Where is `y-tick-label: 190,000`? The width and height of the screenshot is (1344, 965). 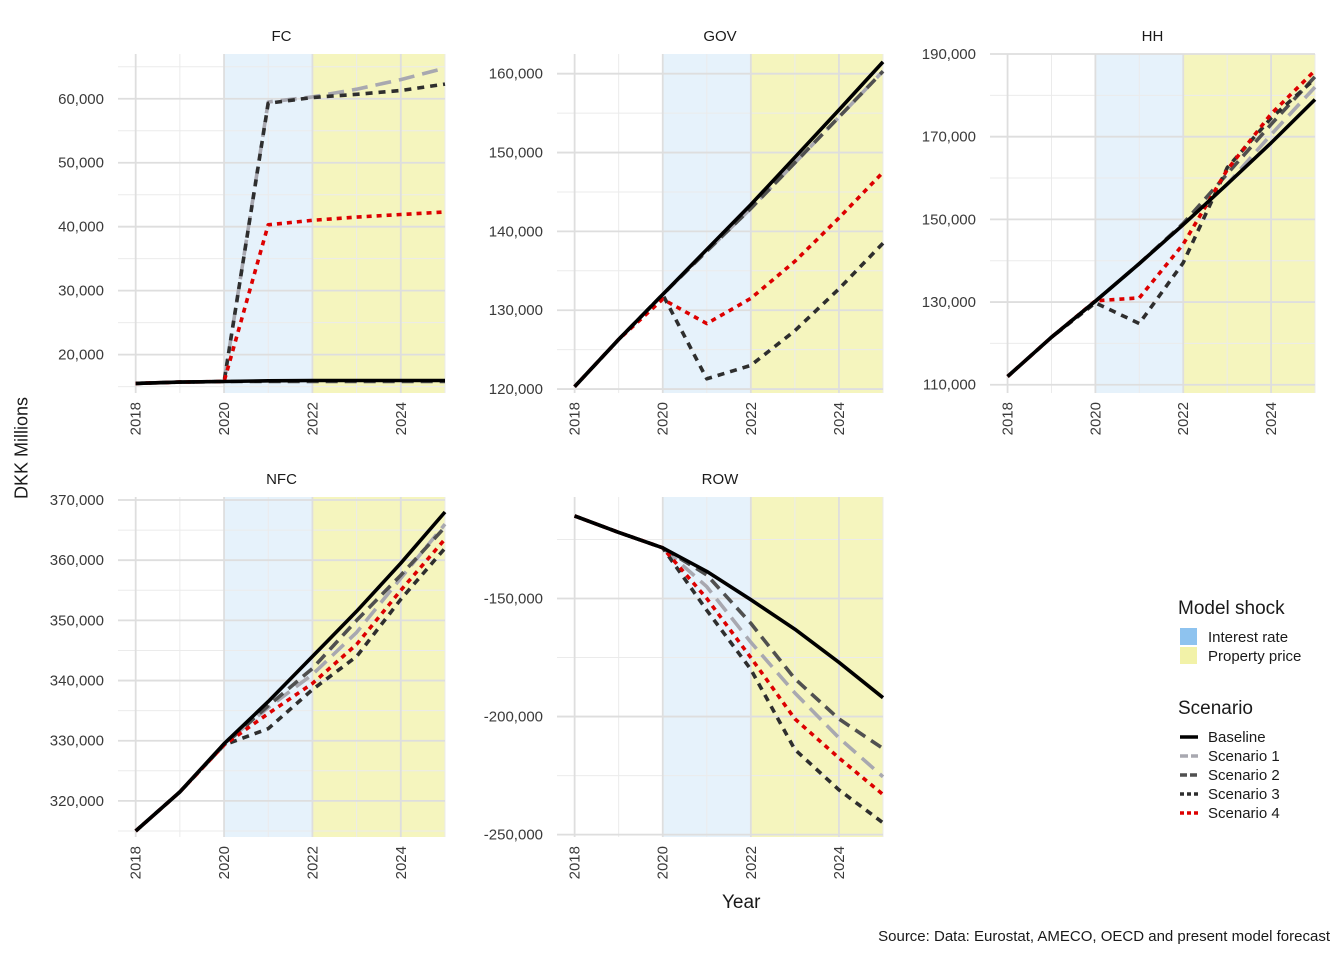 y-tick-label: 190,000 is located at coordinates (949, 54).